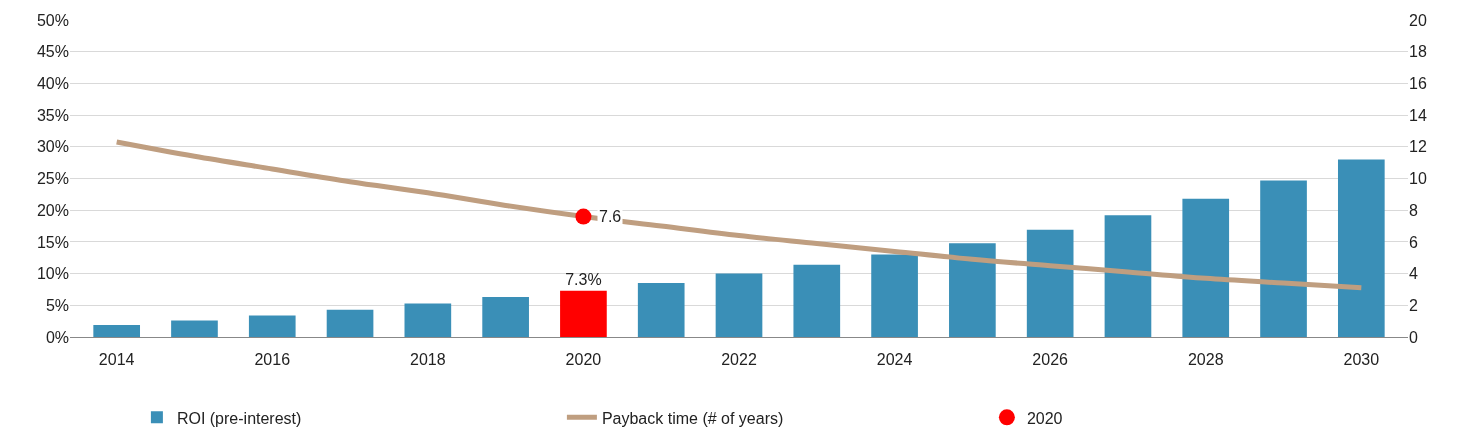 Image resolution: width=1473 pixels, height=446 pixels. Describe the element at coordinates (1050, 360) in the screenshot. I see `x-tick-label: 2026` at that location.